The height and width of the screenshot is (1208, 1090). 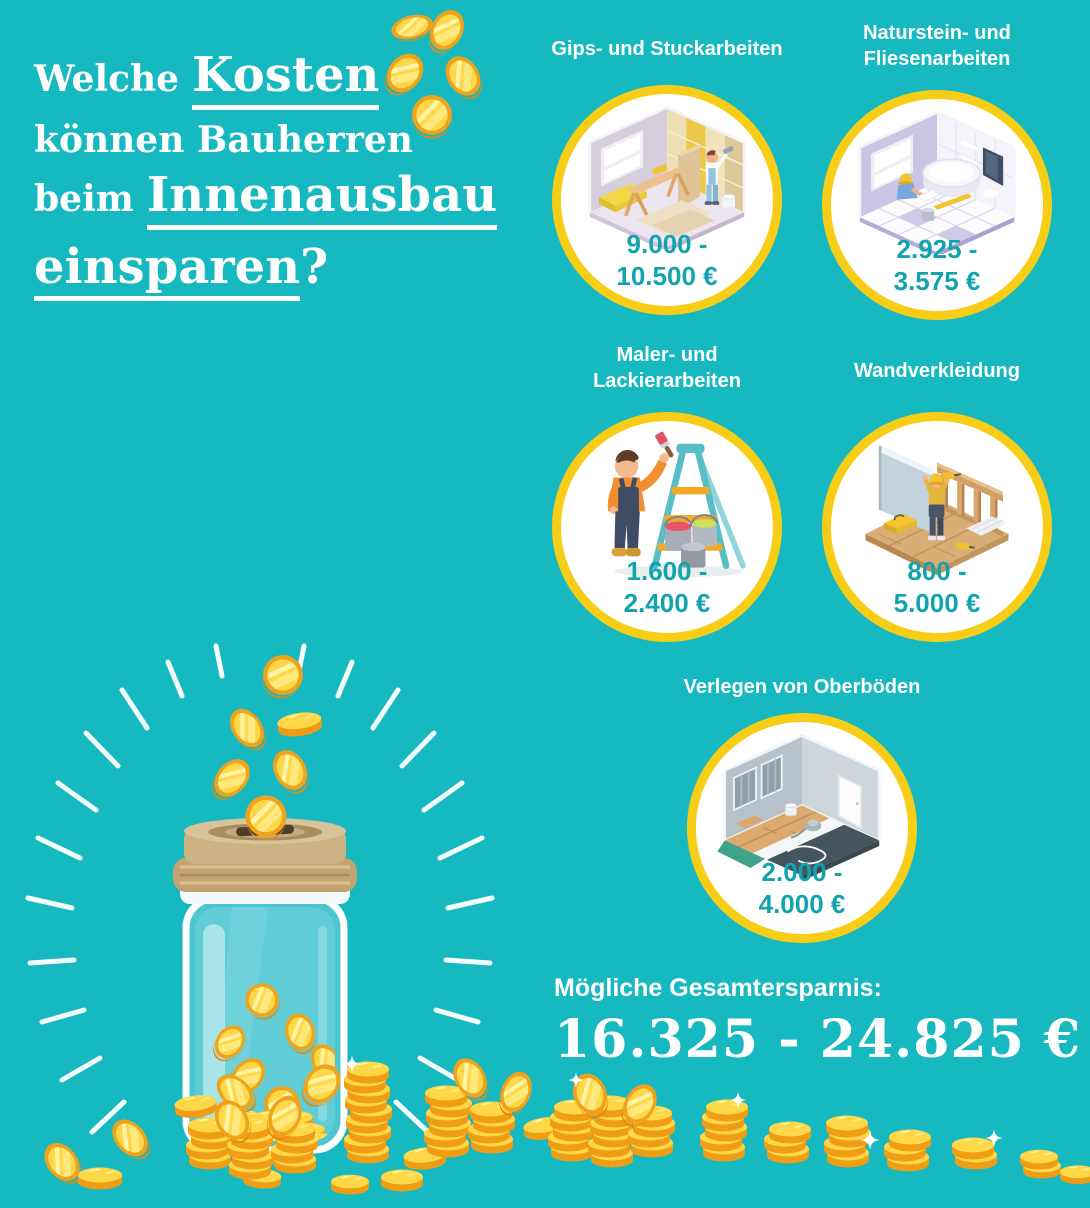 I want to click on paint-buckets, so click(x=691, y=541).